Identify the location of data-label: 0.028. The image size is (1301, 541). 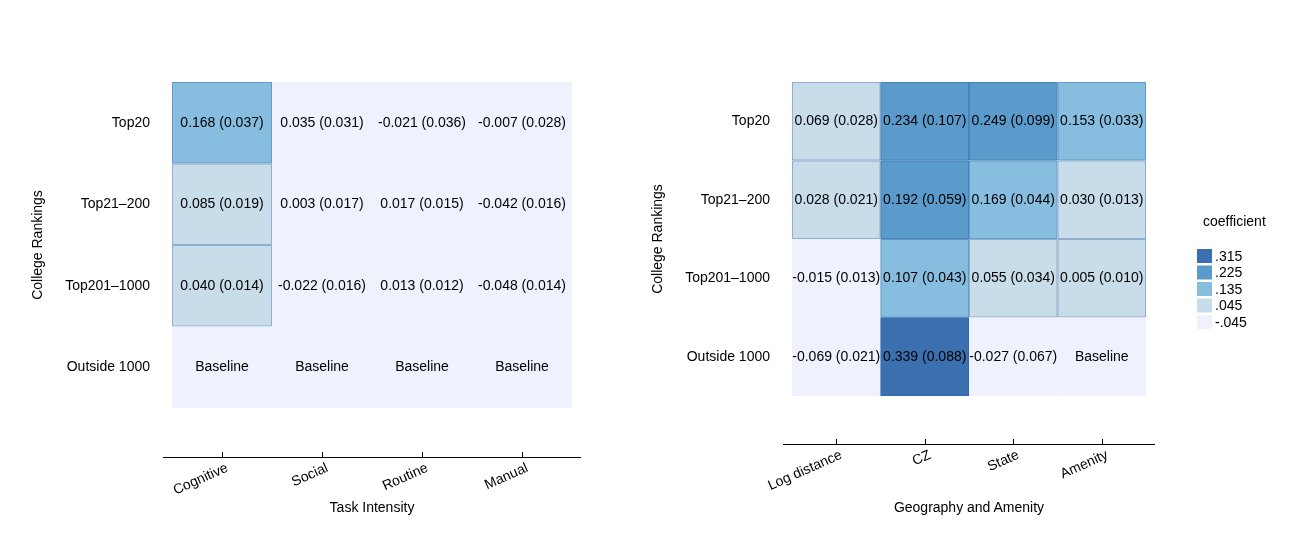
(812, 198).